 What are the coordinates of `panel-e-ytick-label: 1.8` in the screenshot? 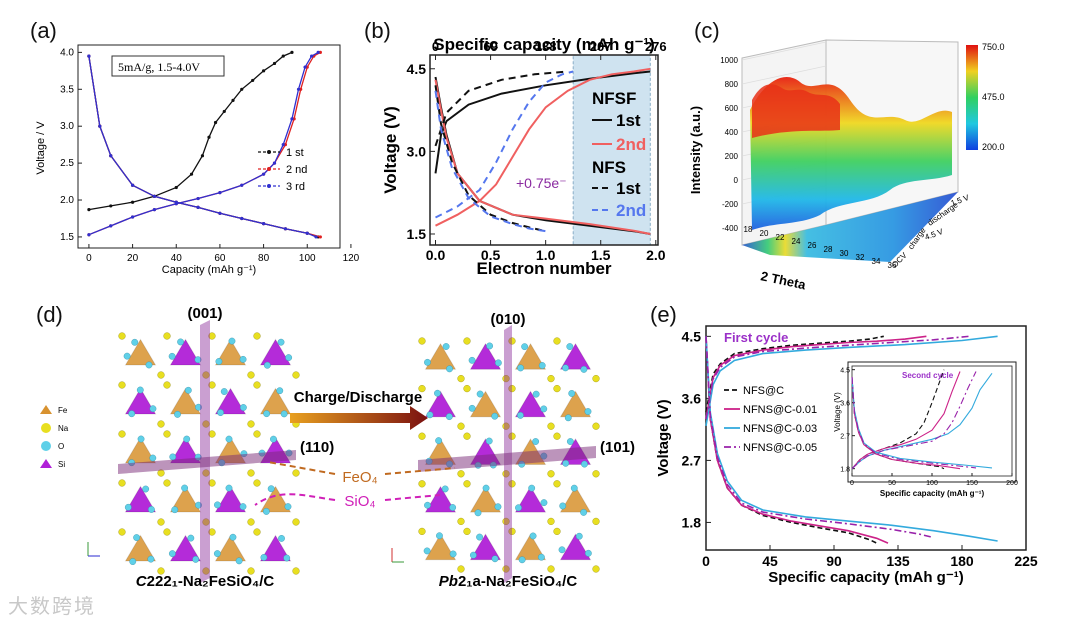 It's located at (692, 522).